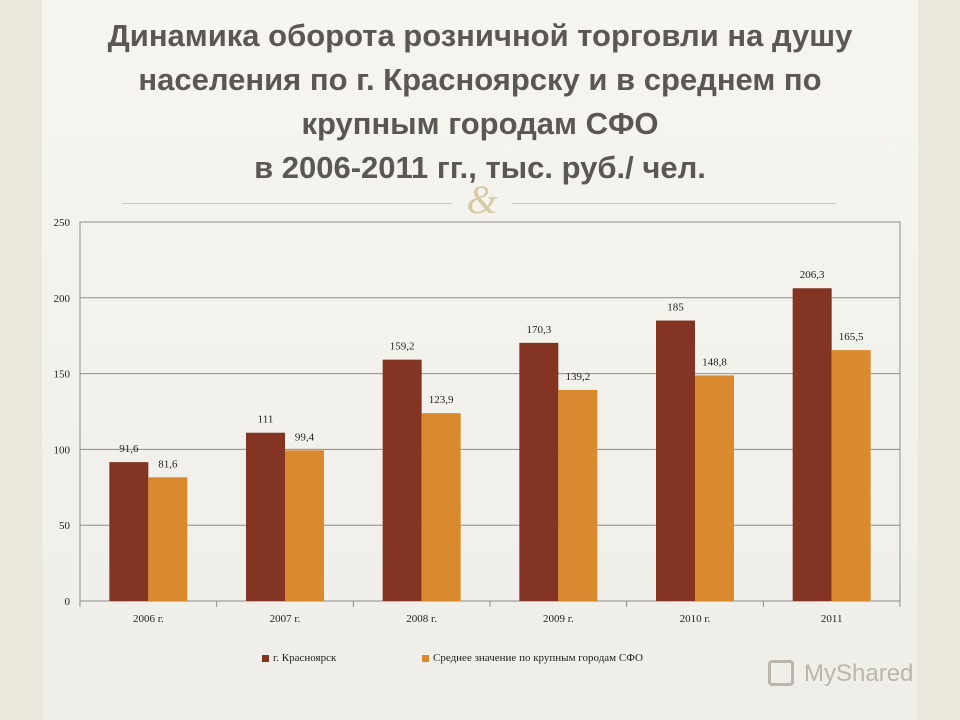 The width and height of the screenshot is (960, 720). What do you see at coordinates (68, 602) in the screenshot?
I see `y-tick-label: 0` at bounding box center [68, 602].